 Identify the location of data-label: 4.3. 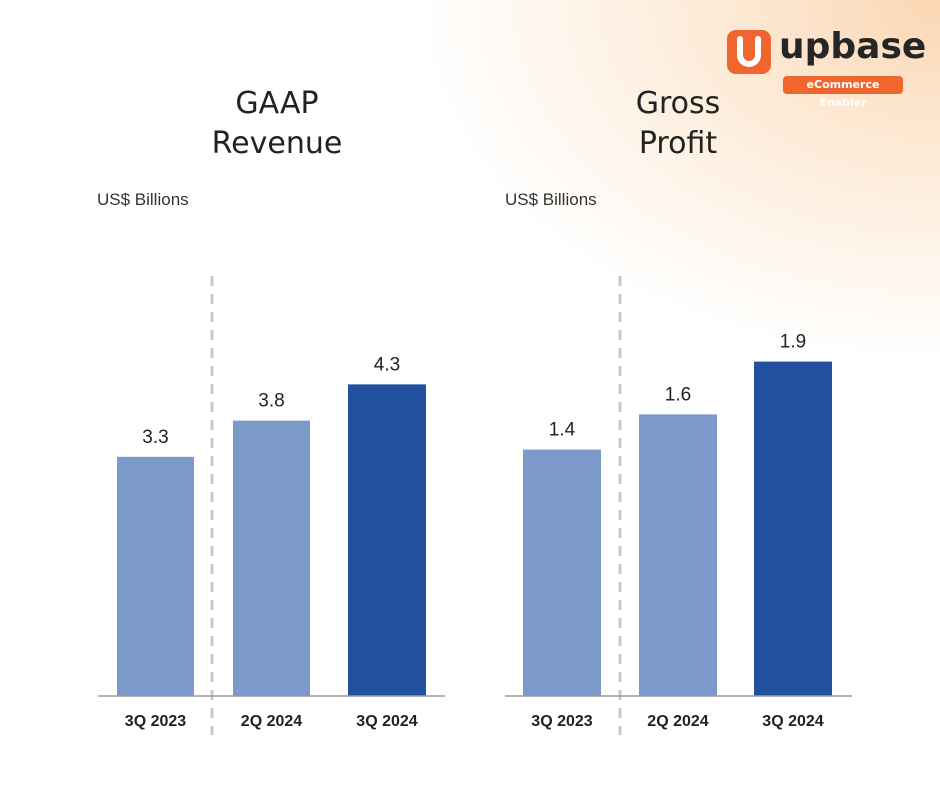
(387, 364).